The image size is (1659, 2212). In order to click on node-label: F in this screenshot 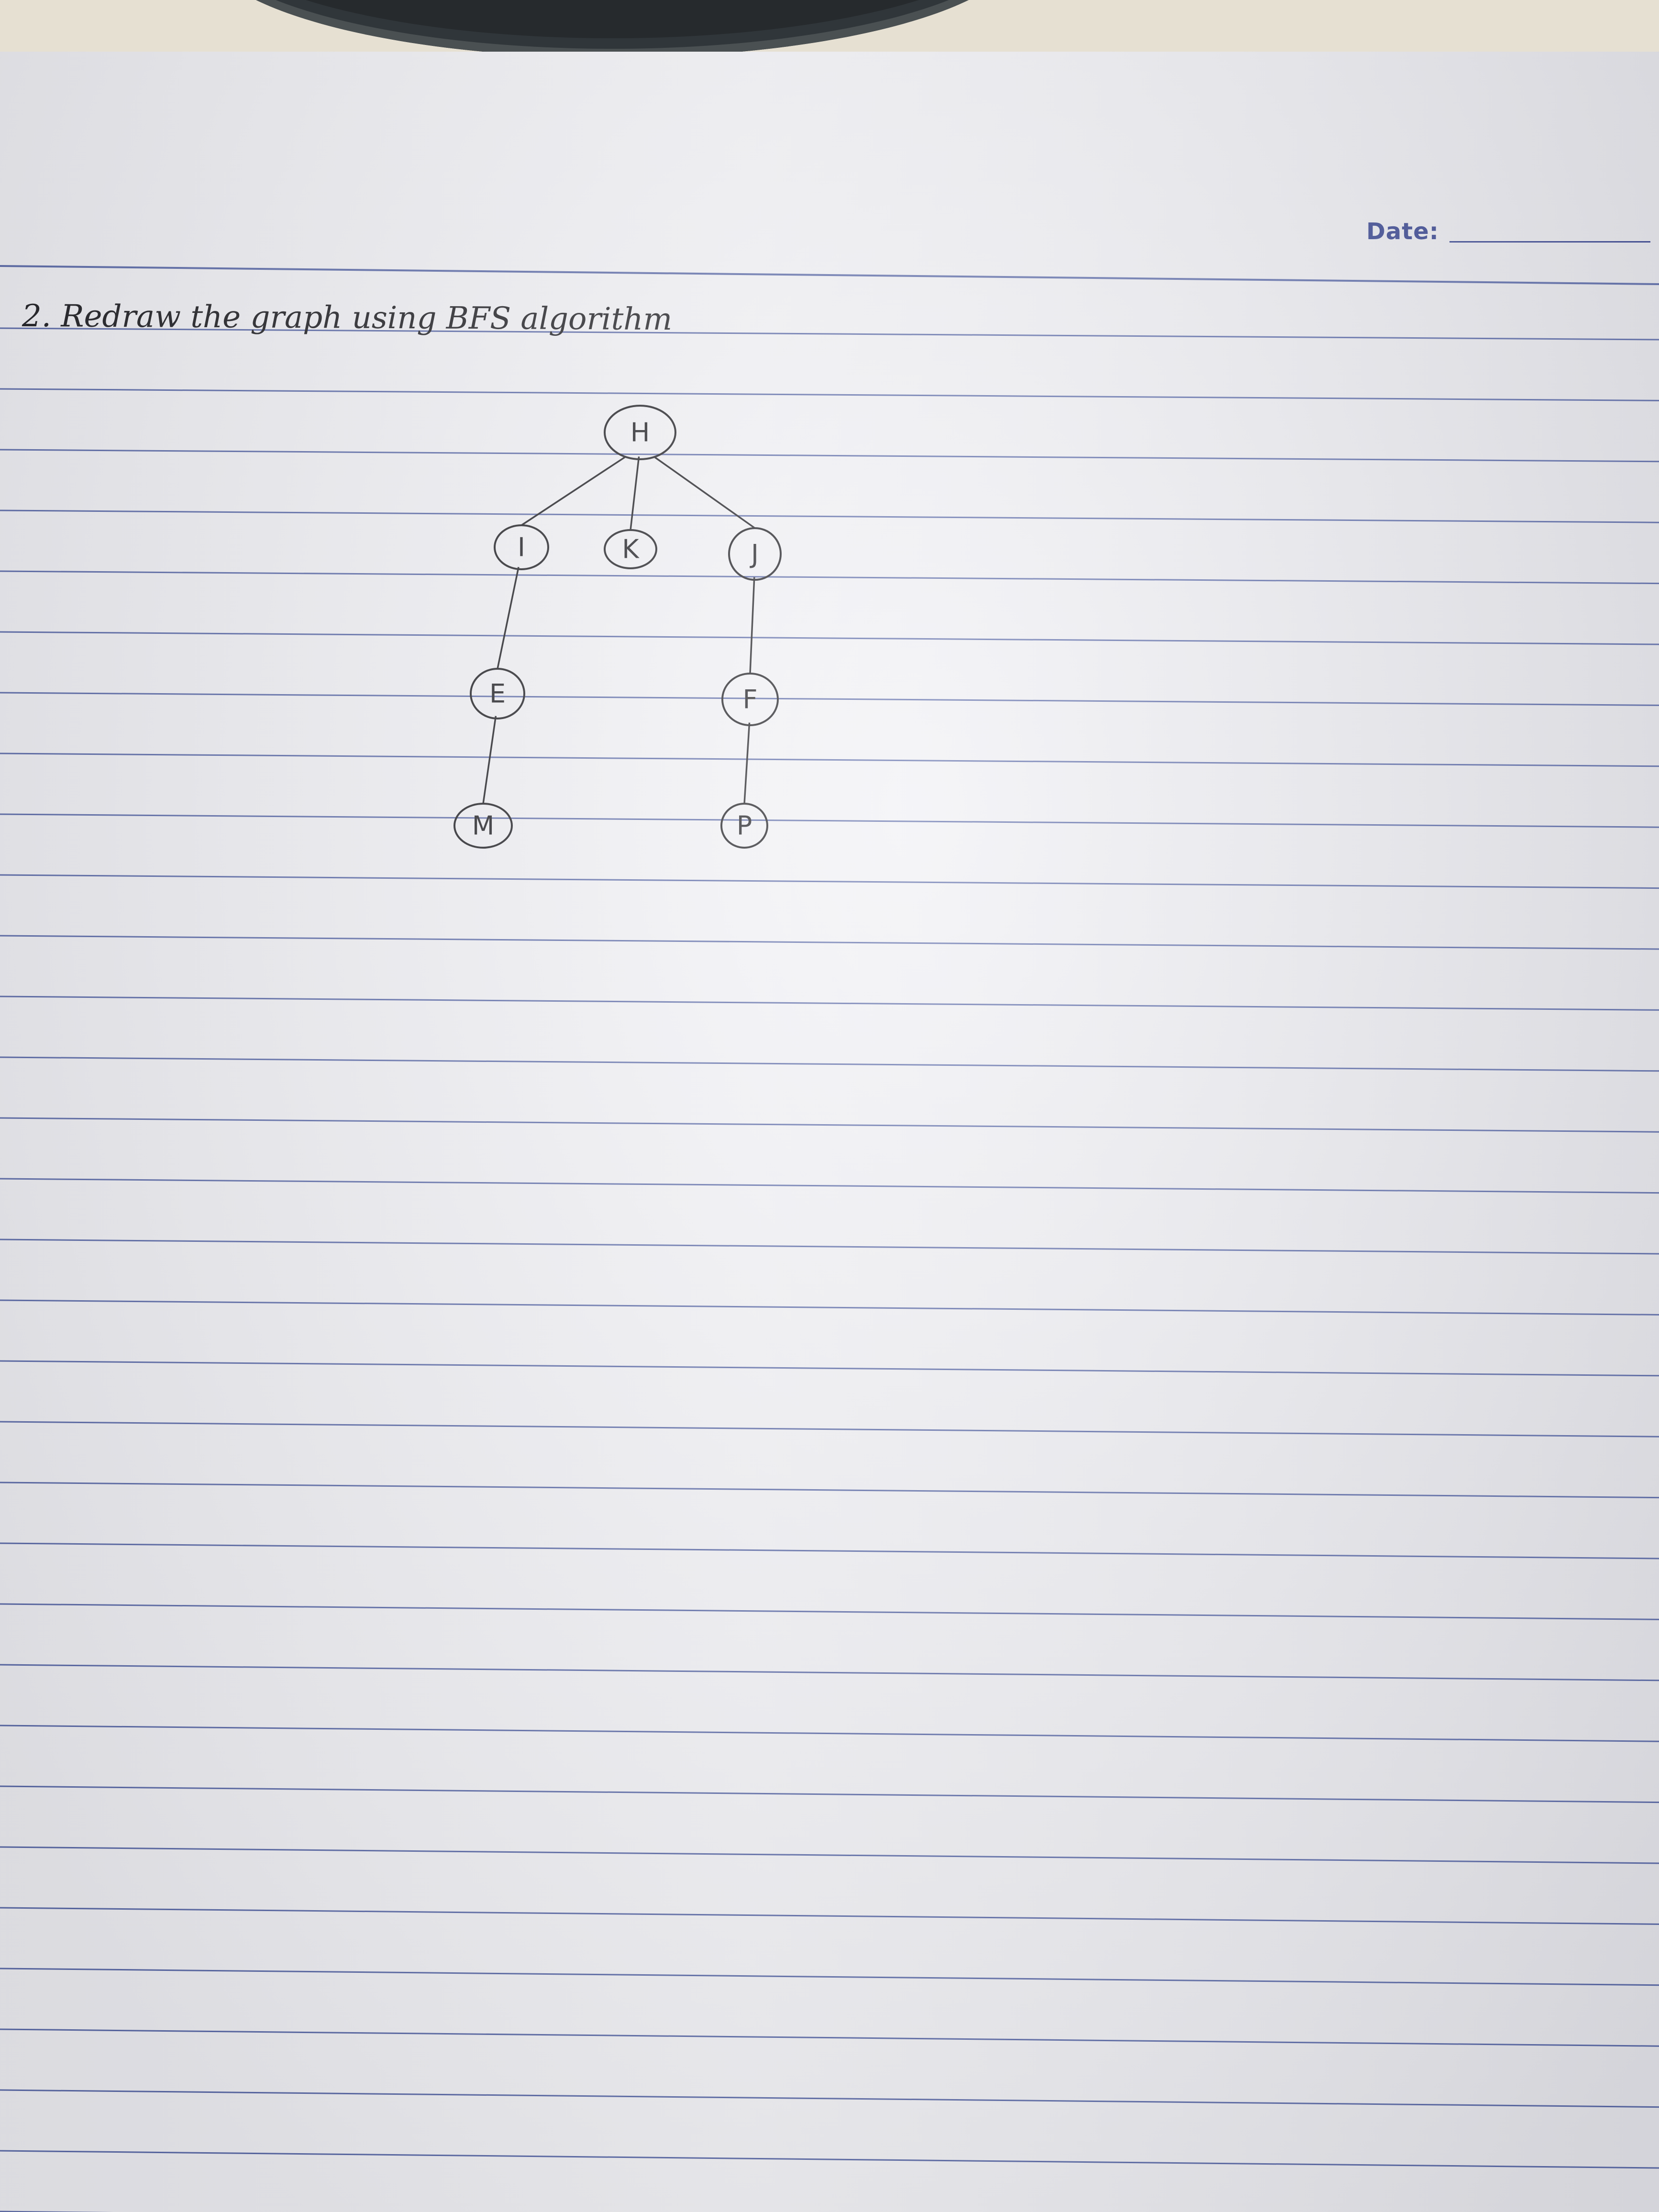, I will do `click(749, 700)`.